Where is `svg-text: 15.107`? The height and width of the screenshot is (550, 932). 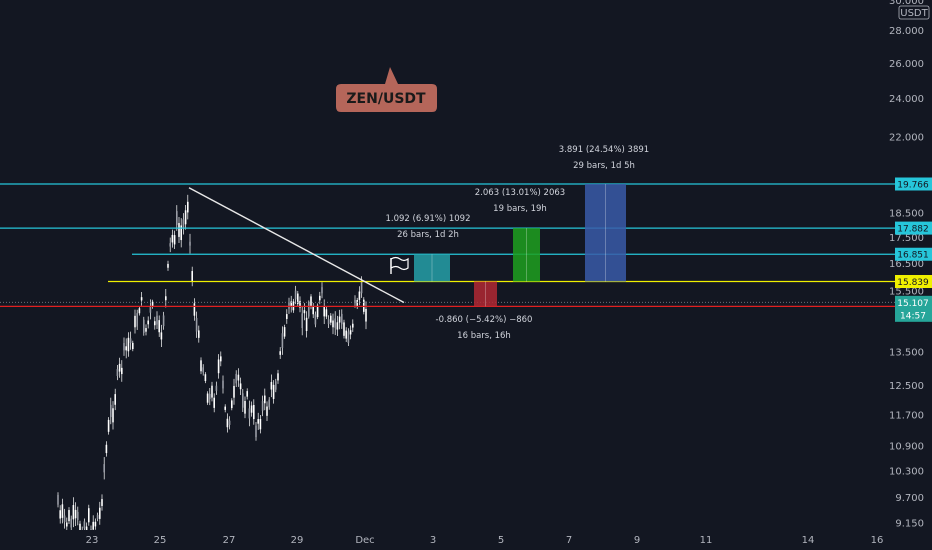
svg-text: 15.107 is located at coordinates (913, 304).